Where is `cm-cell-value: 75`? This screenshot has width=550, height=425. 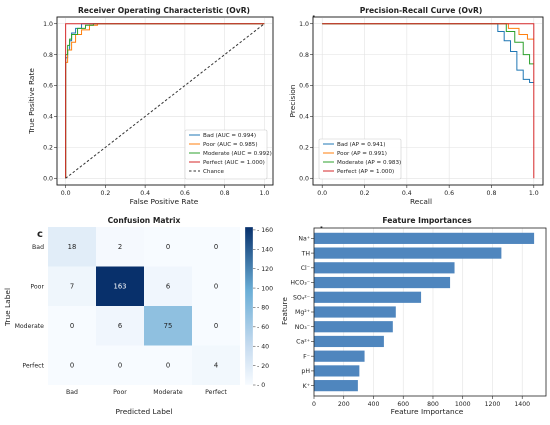
cm-cell-value: 75 is located at coordinates (168, 326).